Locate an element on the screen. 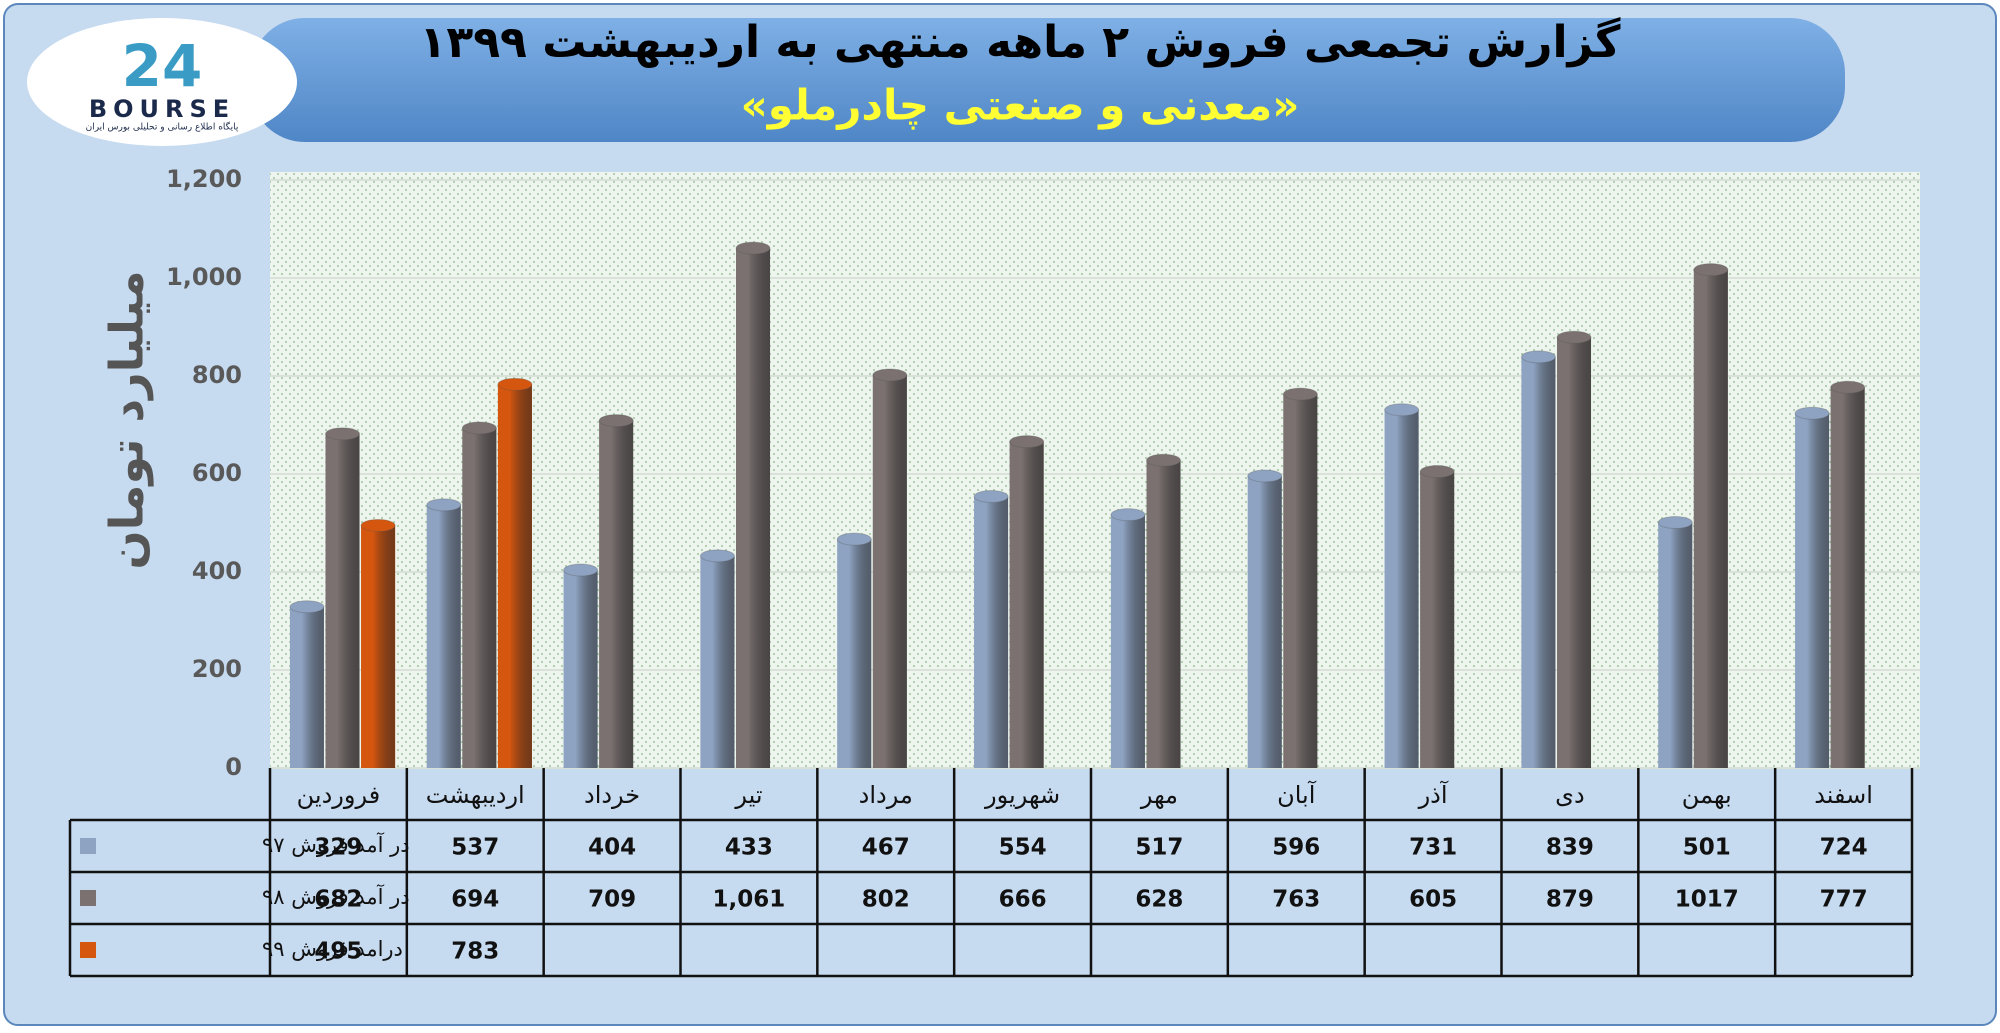 The image size is (2000, 1033). table-cell: 783 is located at coordinates (475, 952).